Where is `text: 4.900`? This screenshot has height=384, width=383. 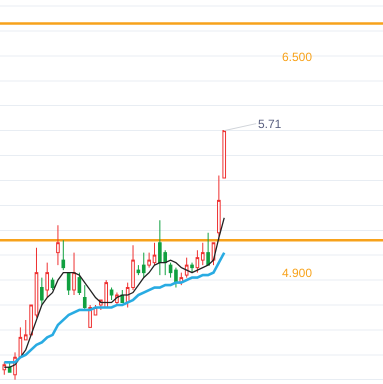 text: 4.900 is located at coordinates (297, 273).